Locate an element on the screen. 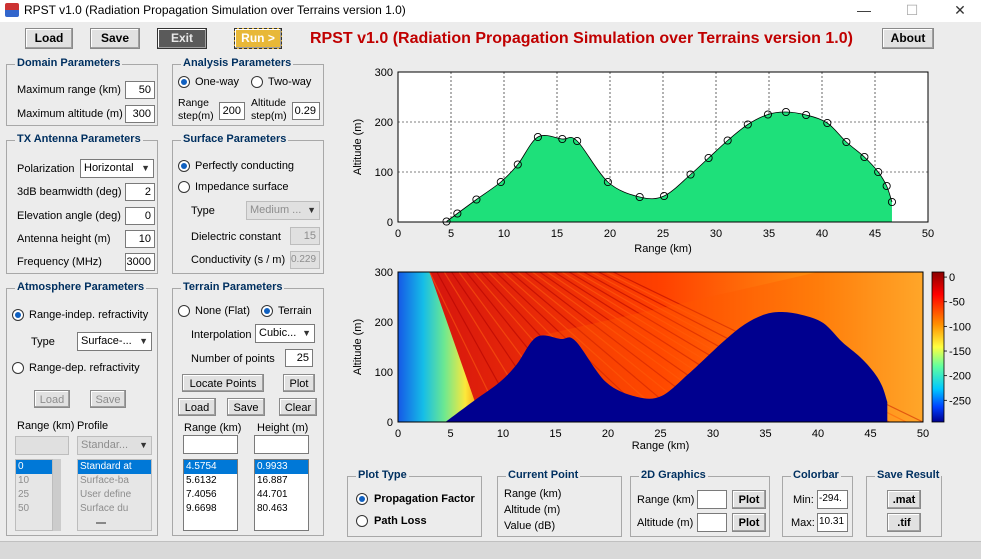  list-item: 50 is located at coordinates (24, 508).